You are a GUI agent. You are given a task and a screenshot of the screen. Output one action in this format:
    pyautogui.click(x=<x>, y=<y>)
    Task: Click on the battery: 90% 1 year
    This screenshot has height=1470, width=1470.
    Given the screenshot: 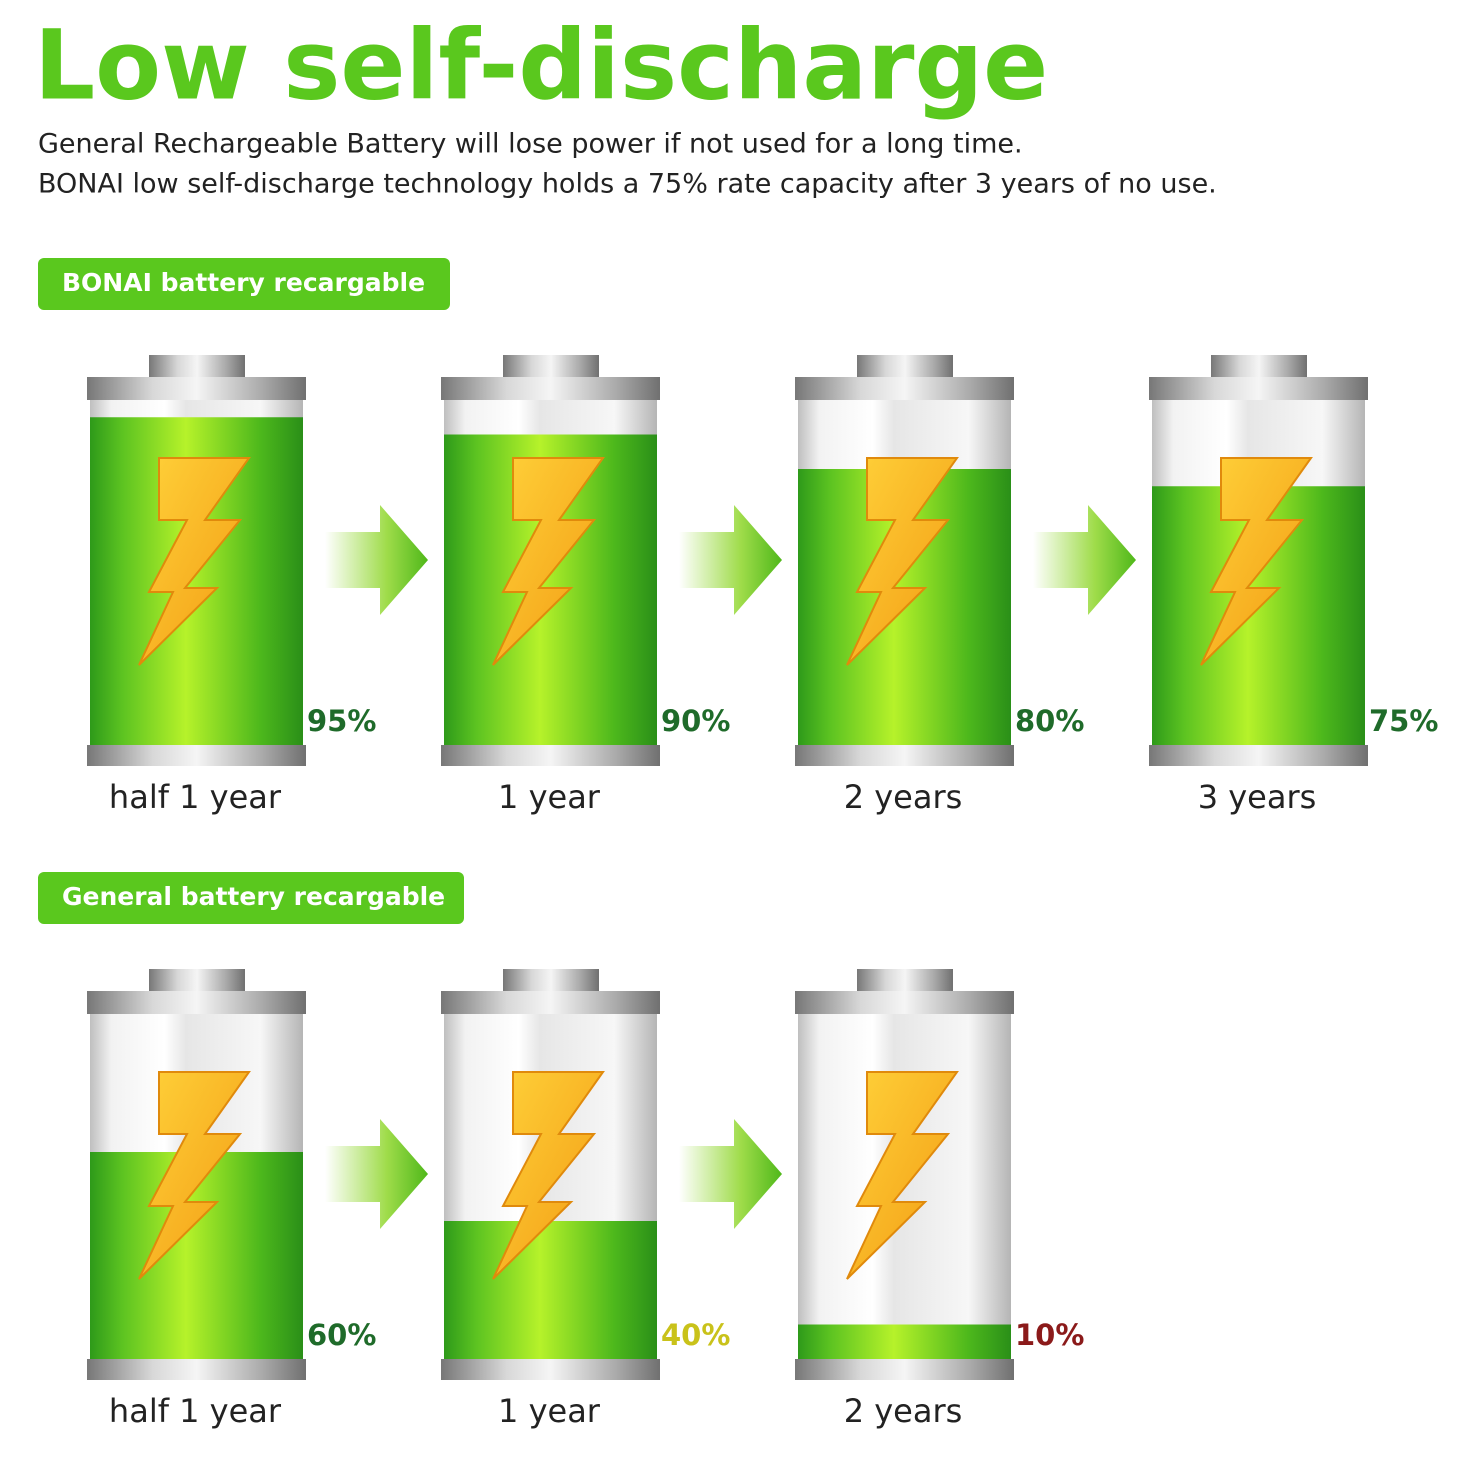 What is the action you would take?
    pyautogui.click(x=585, y=585)
    